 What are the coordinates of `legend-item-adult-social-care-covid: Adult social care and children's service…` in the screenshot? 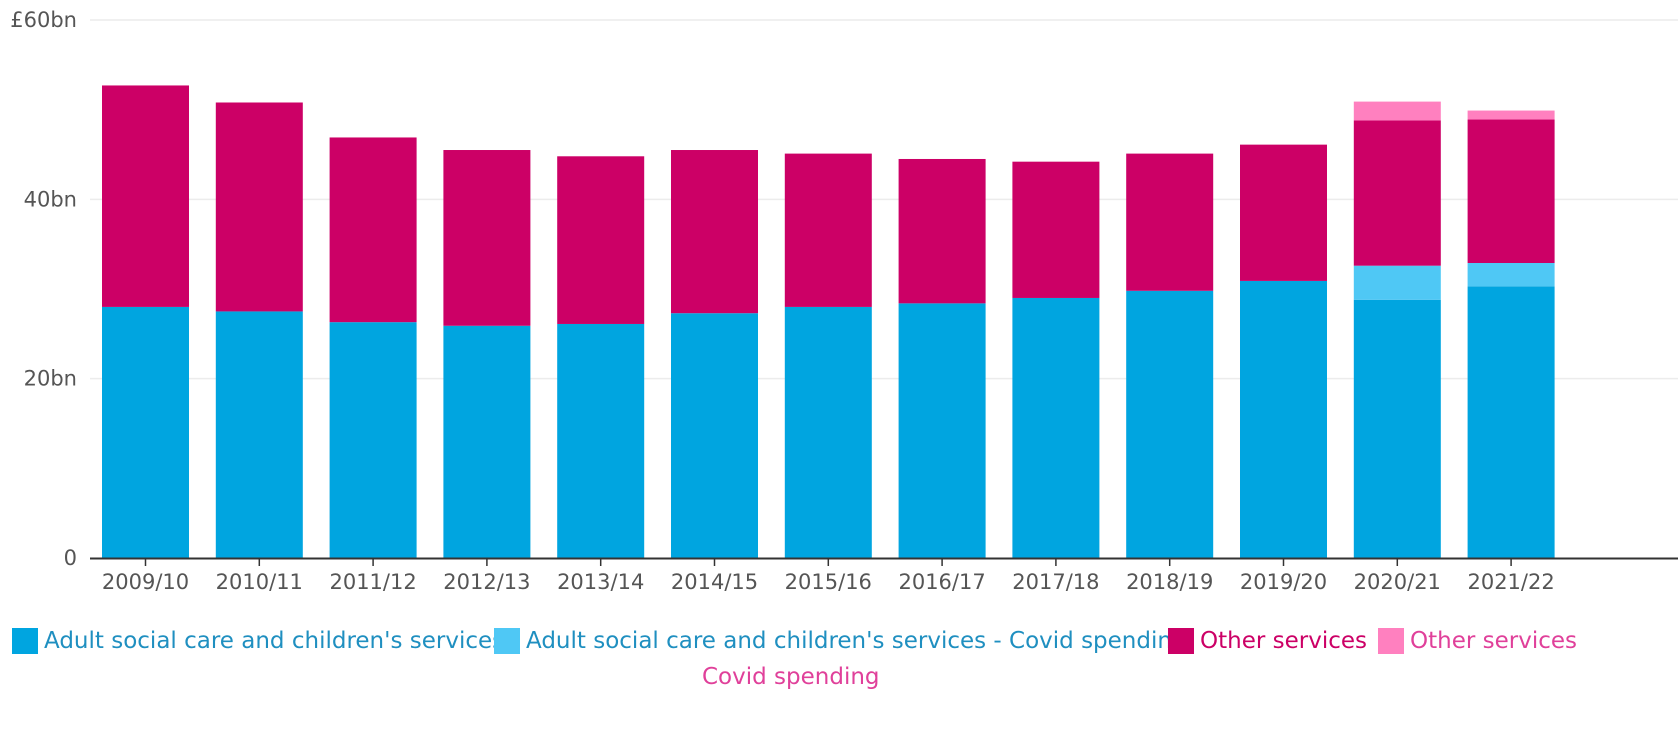 It's located at (840, 641).